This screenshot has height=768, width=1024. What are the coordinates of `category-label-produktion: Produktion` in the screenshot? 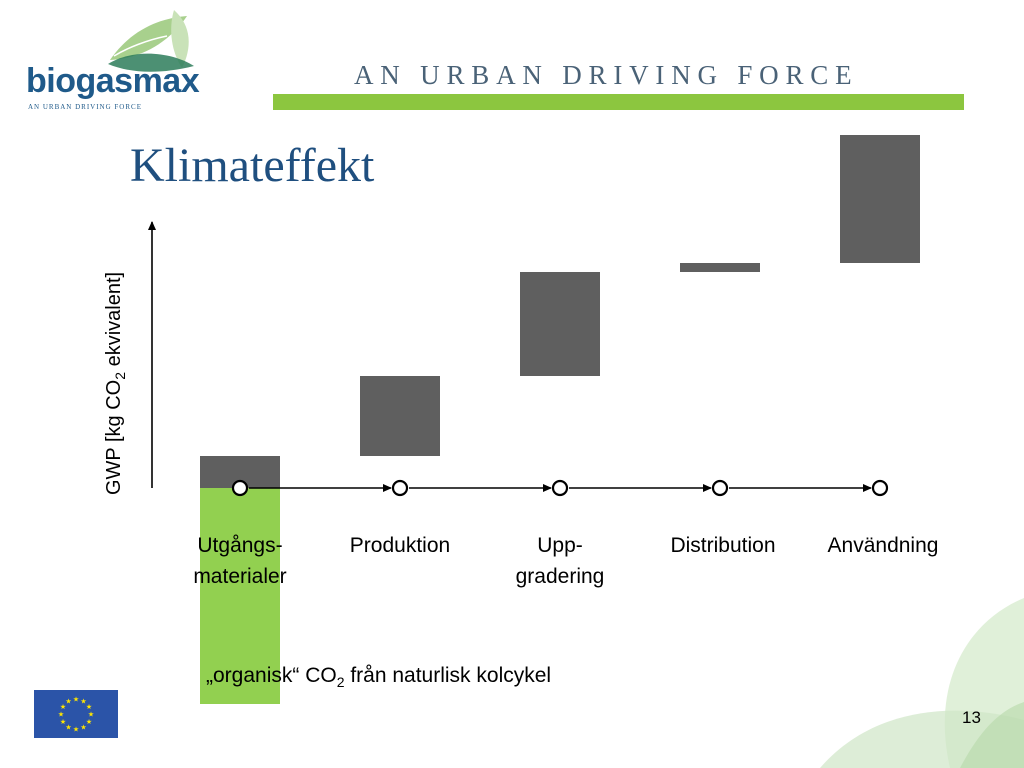 It's located at (400, 545).